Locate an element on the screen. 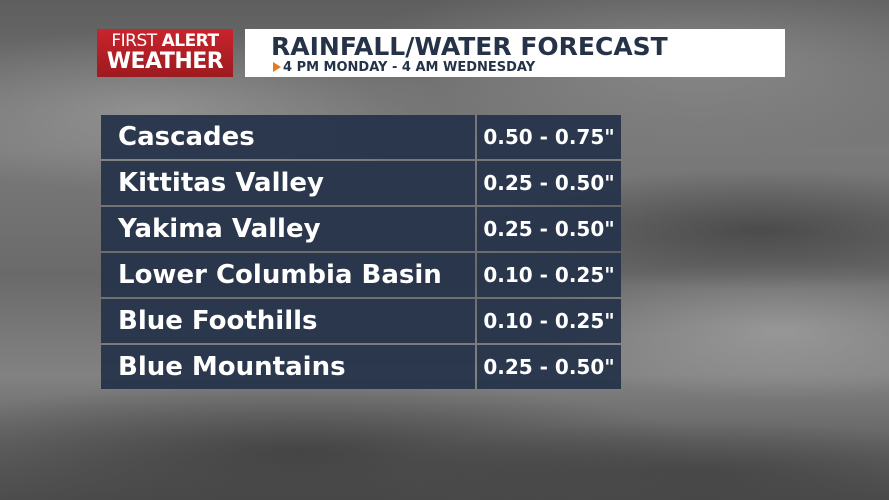  region-cell: Lower Columbia Basin is located at coordinates (288, 275).